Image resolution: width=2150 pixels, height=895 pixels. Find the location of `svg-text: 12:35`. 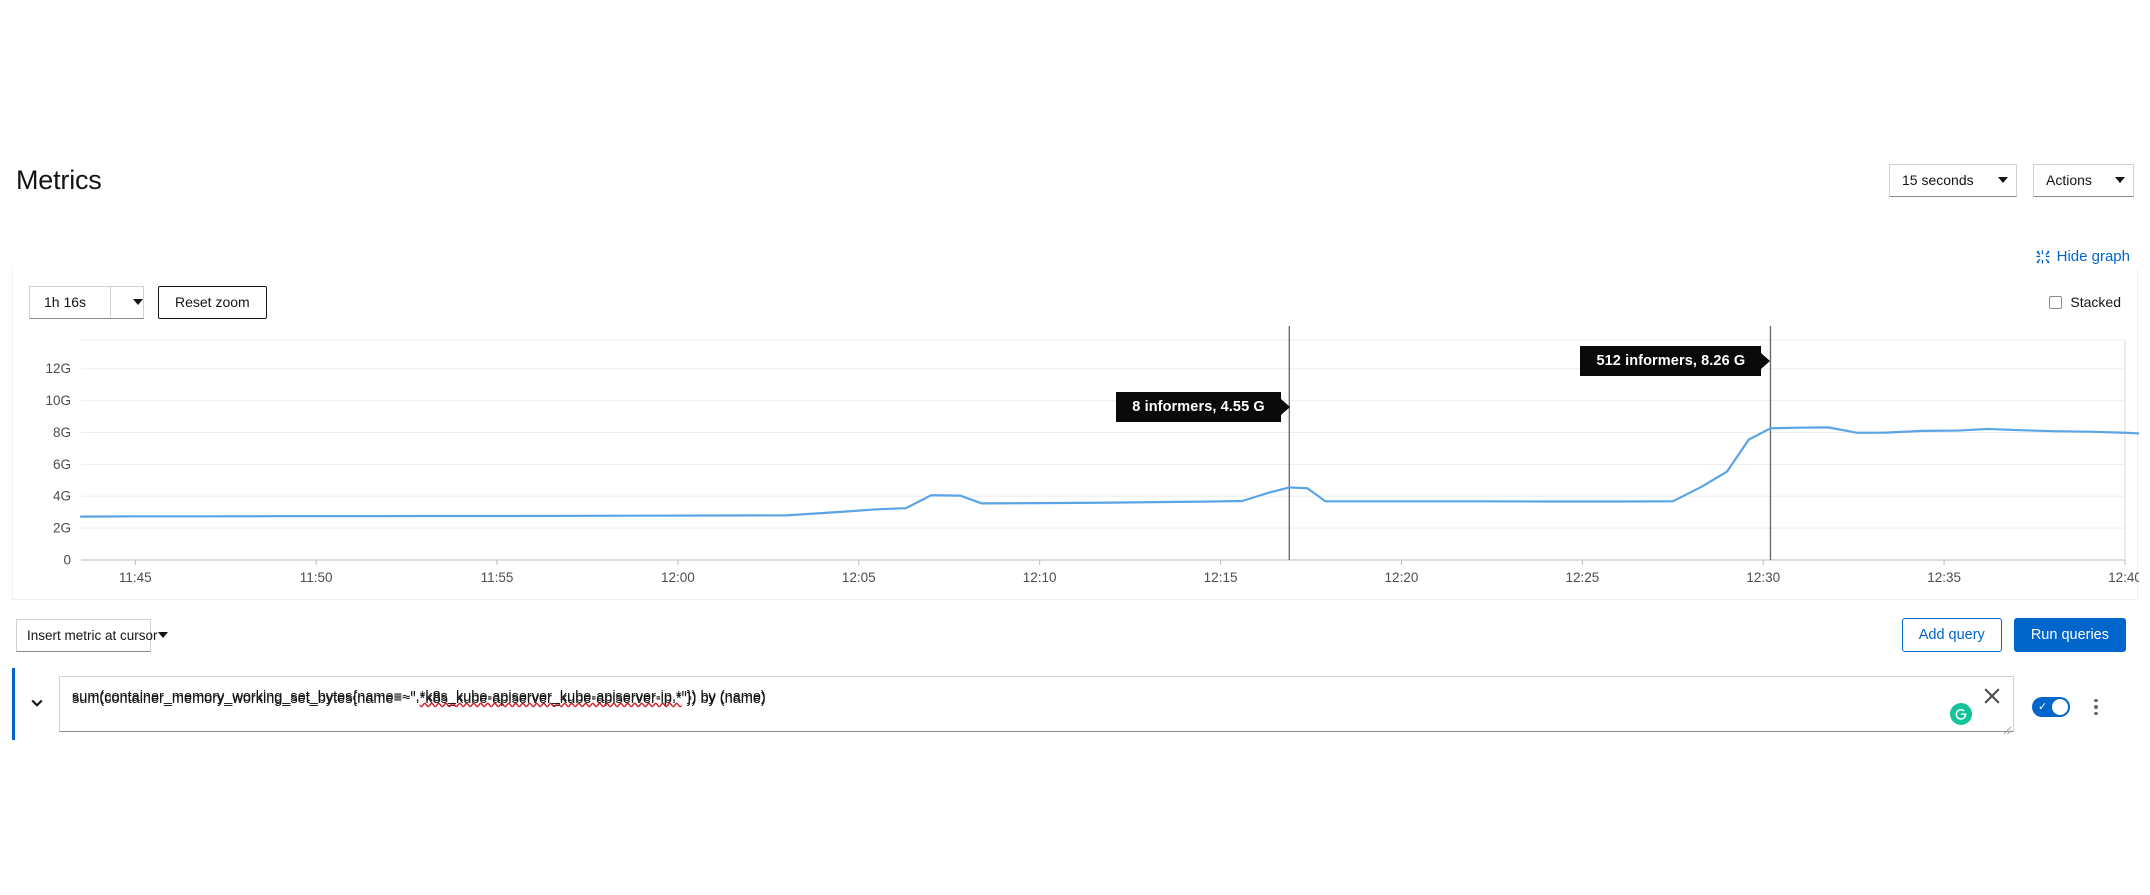

svg-text: 12:35 is located at coordinates (1944, 577).